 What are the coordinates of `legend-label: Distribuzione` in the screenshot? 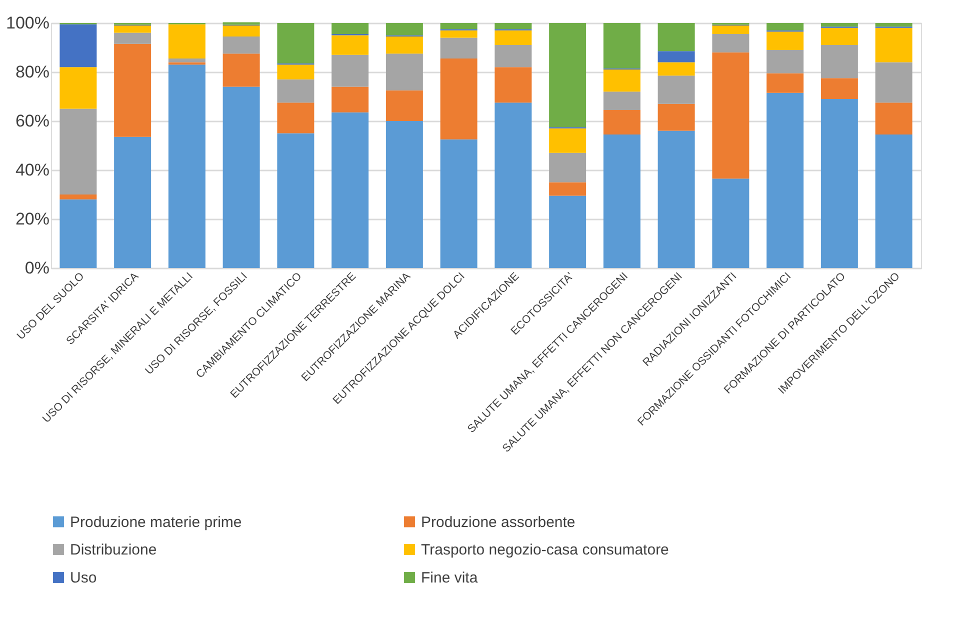 It's located at (113, 550).